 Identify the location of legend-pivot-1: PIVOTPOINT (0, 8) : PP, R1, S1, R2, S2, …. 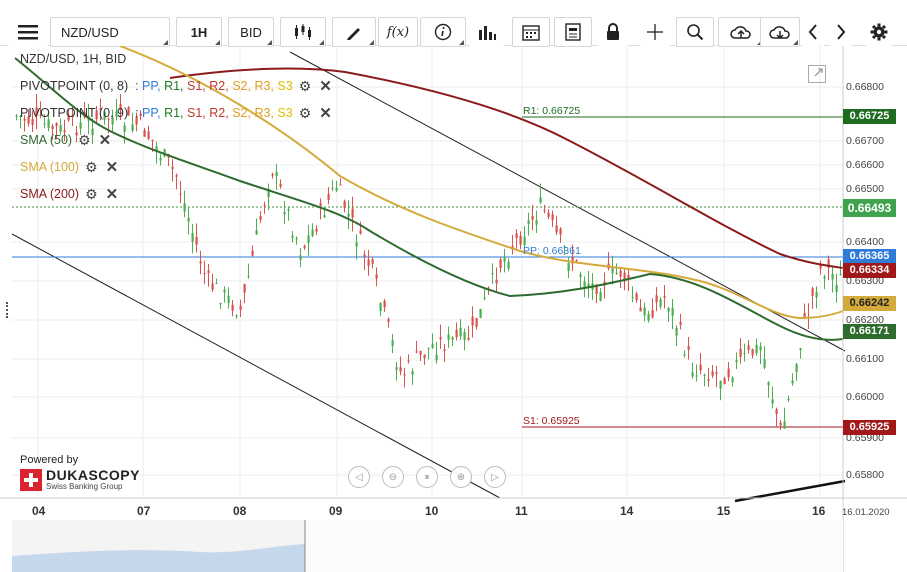
(176, 86).